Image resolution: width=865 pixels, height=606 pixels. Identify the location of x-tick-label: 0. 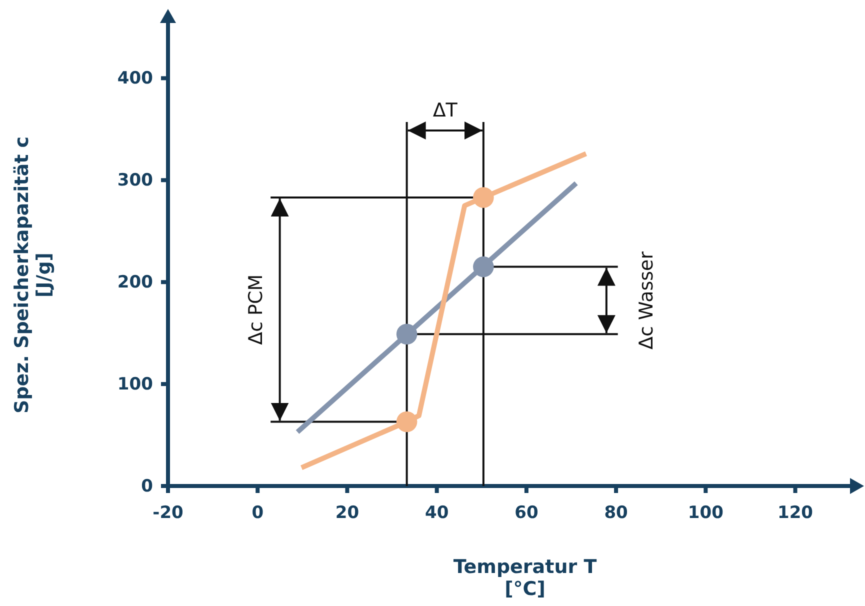
(258, 513).